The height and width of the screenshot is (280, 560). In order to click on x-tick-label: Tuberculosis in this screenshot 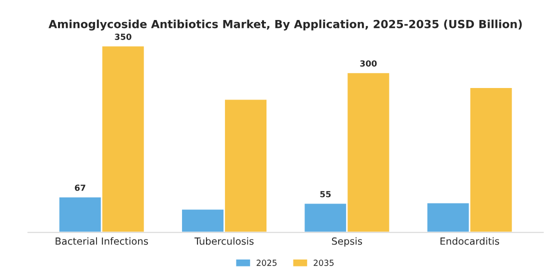, I will do `click(224, 241)`.